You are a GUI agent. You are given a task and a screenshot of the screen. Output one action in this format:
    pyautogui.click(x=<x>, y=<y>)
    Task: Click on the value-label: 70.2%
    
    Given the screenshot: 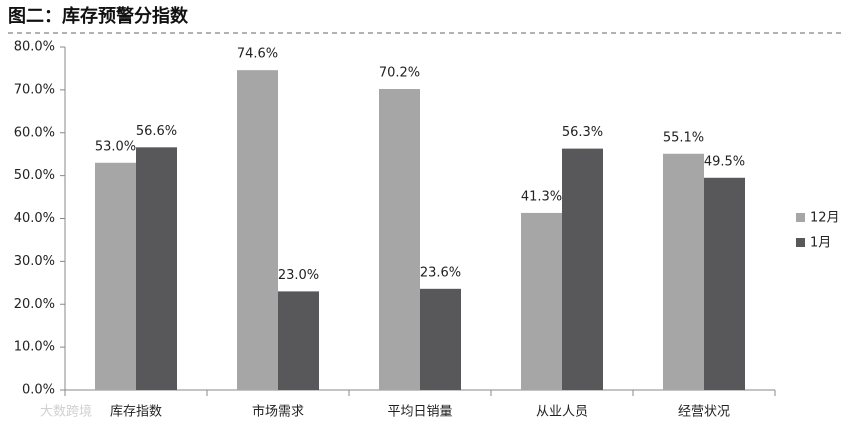 What is the action you would take?
    pyautogui.click(x=399, y=73)
    